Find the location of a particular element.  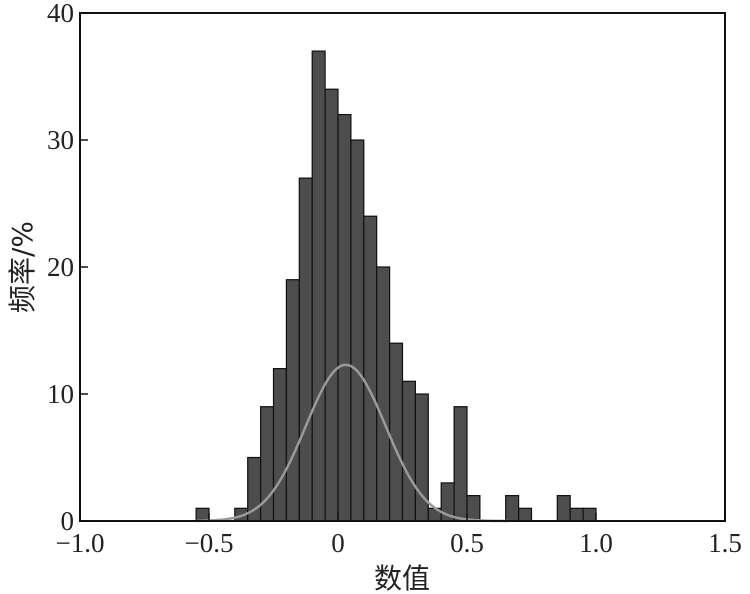

x-tick-label: 1.0 is located at coordinates (596, 543).